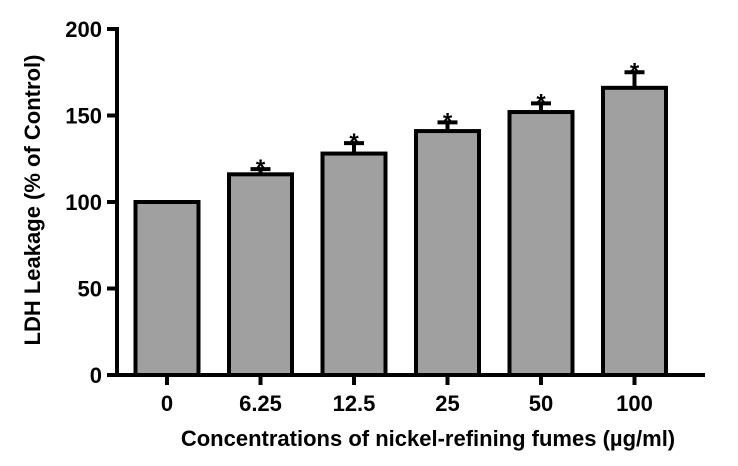 The image size is (738, 466). I want to click on x-tick-label: 100, so click(634, 403).